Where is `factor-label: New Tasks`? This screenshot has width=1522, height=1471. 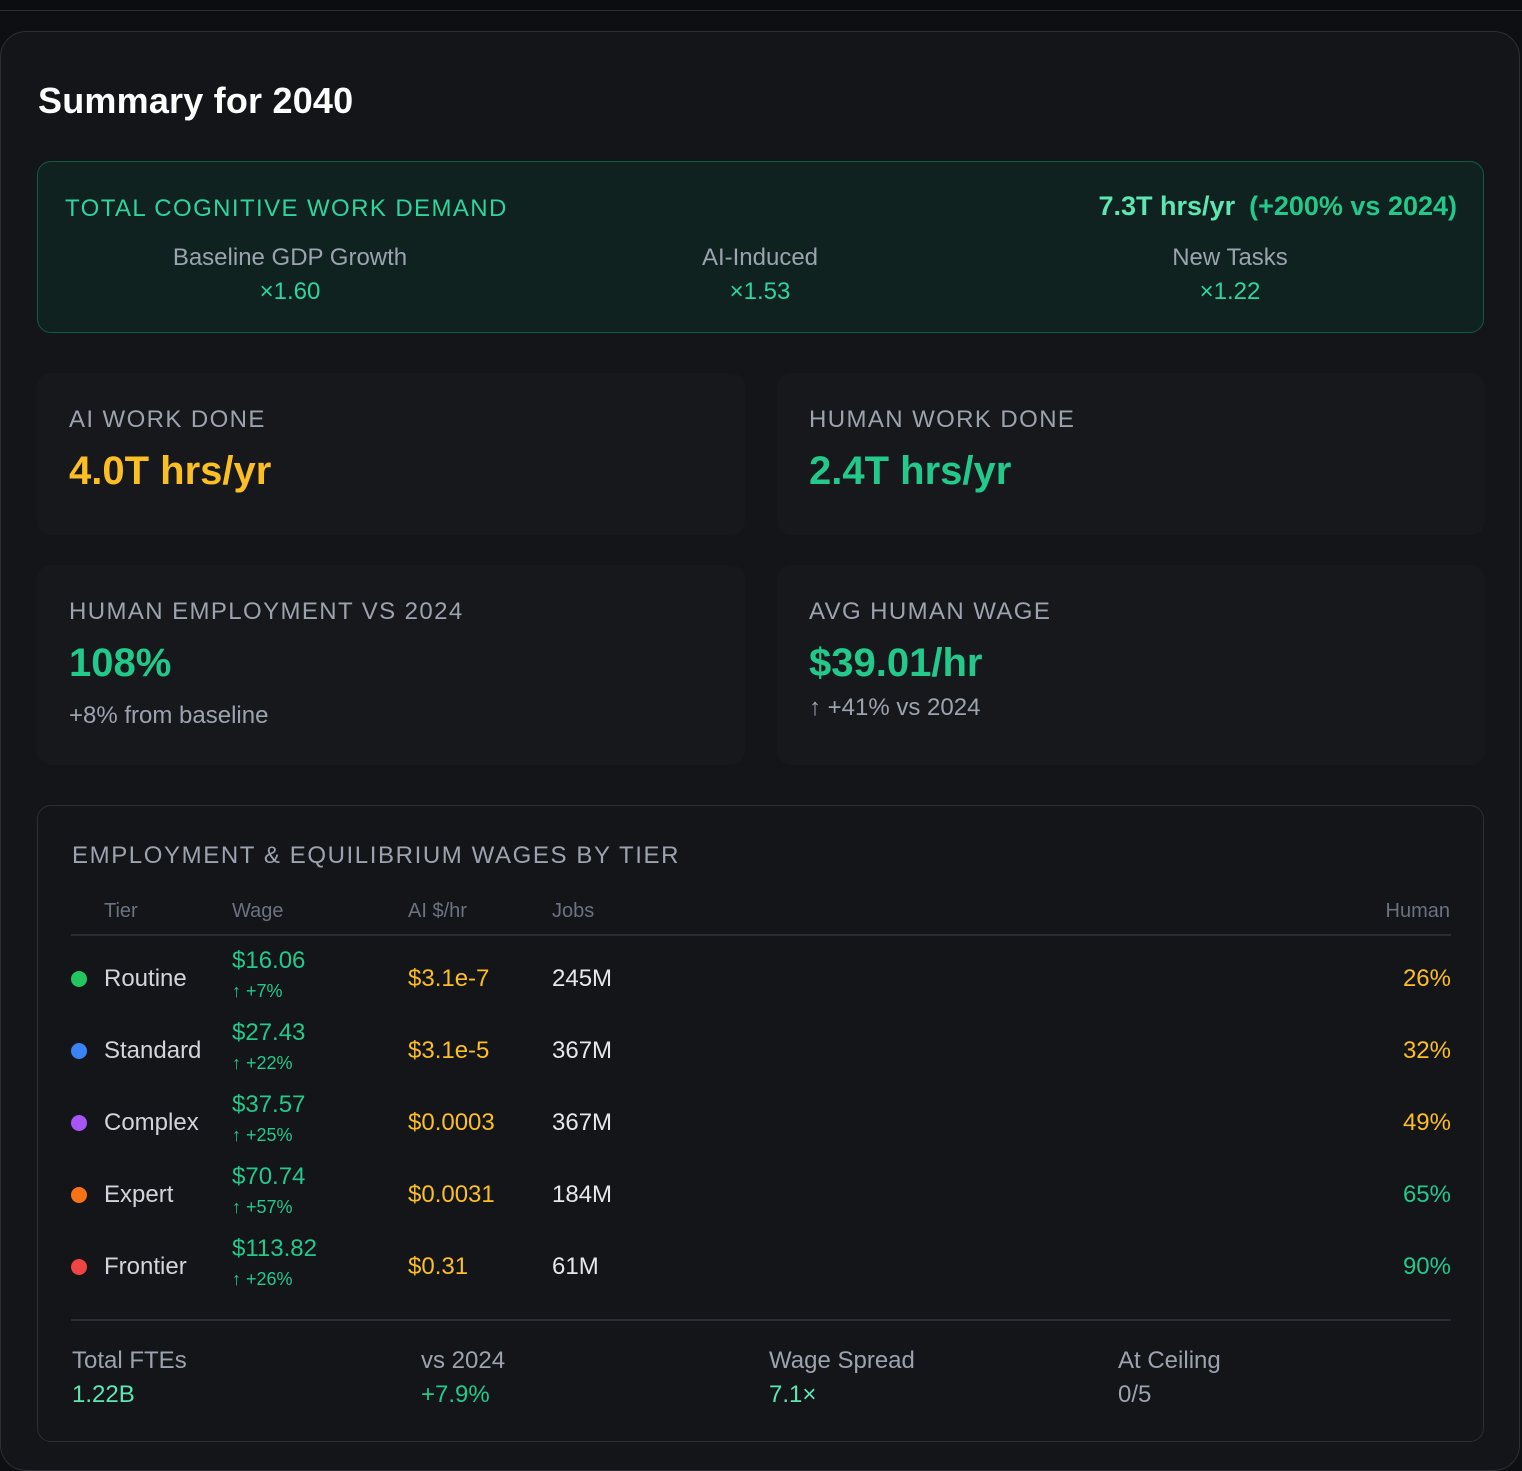
factor-label: New Tasks is located at coordinates (1230, 257).